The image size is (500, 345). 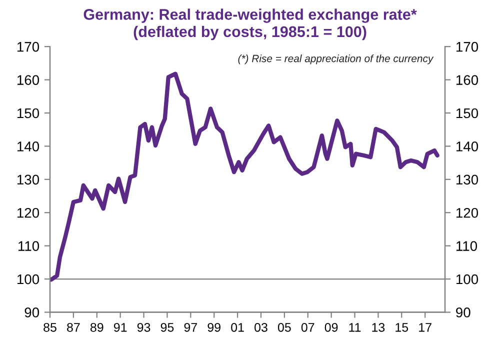 I want to click on x-tick-label: 01, so click(x=237, y=327).